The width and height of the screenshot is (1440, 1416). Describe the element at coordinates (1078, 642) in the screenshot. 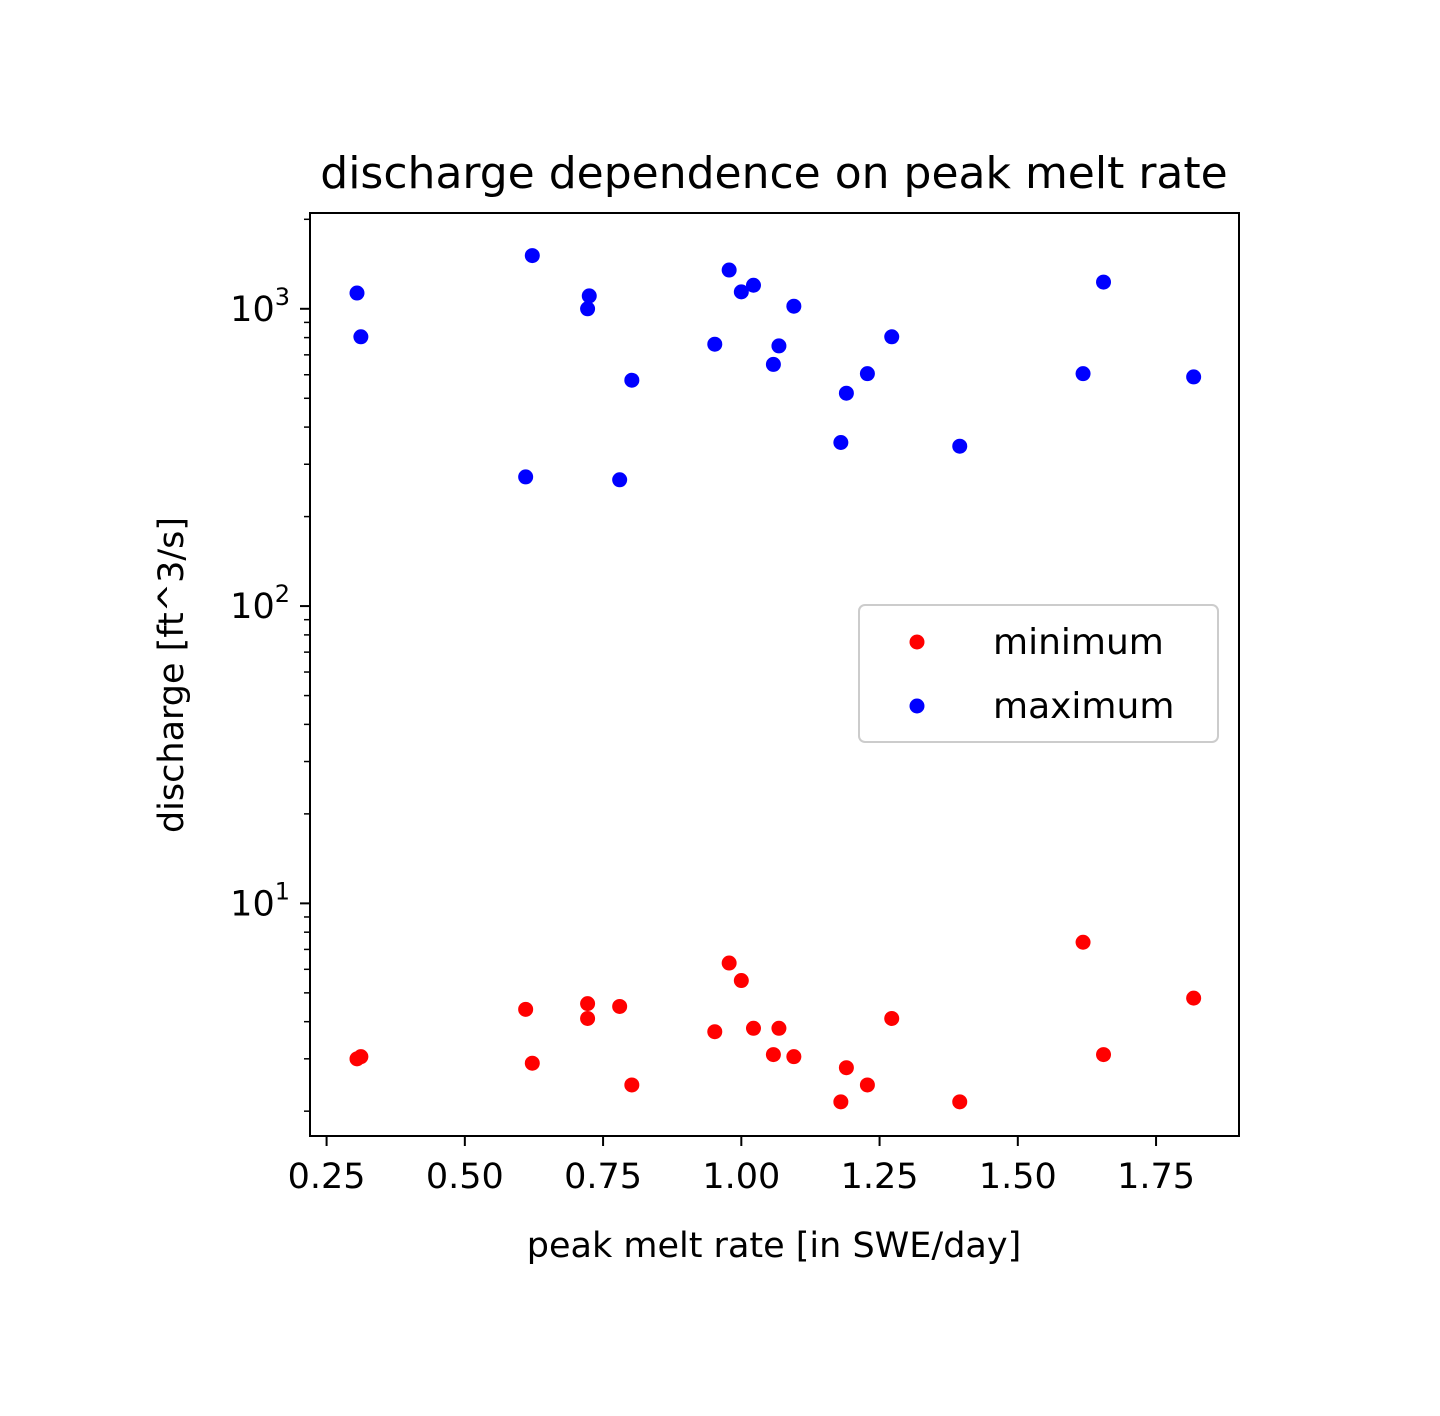

I see `legend-label-minimum: minimum` at that location.